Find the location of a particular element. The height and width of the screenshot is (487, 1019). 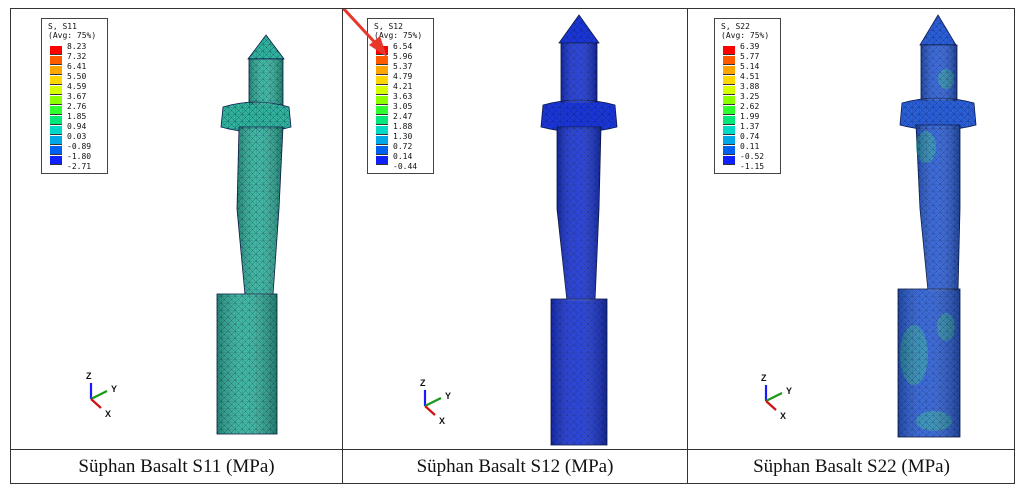

legend-value: 6.39 is located at coordinates (750, 46).